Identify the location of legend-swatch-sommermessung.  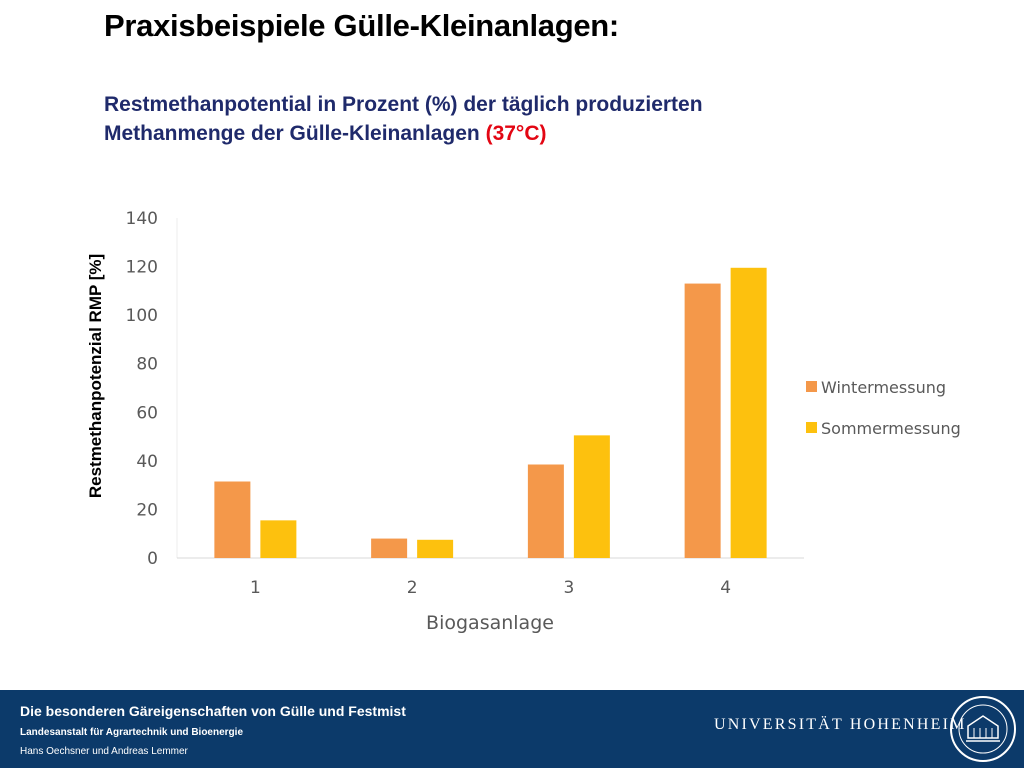
(811, 427).